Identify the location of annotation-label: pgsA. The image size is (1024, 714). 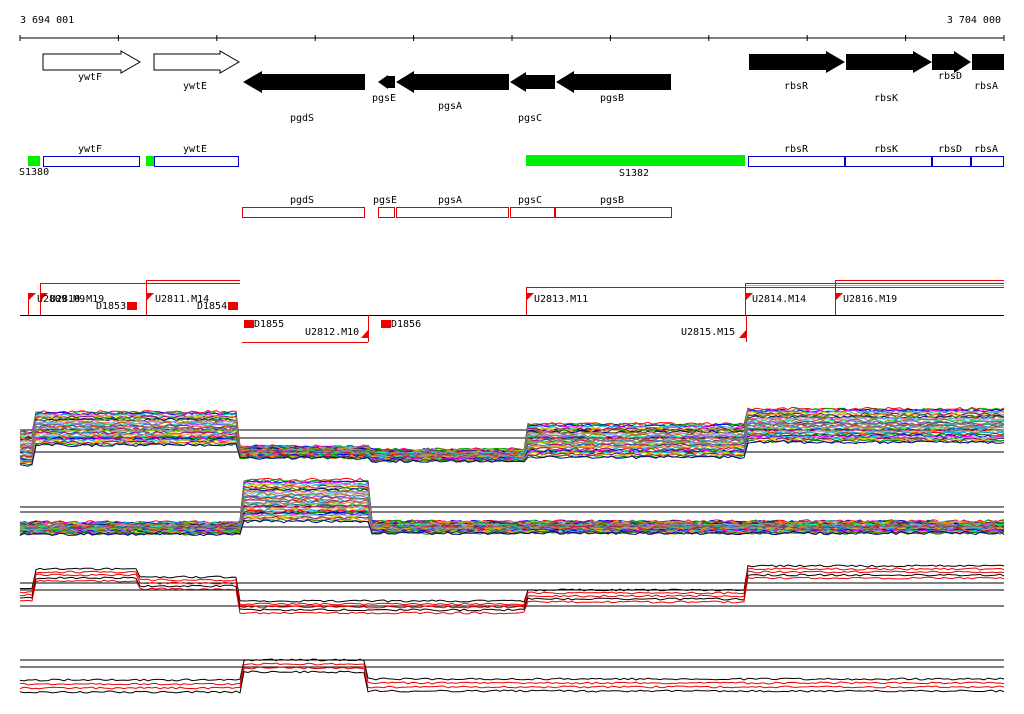
(450, 200).